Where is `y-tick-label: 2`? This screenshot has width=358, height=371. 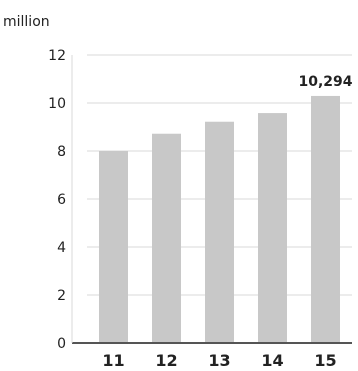
y-tick-label: 2 is located at coordinates (61, 296).